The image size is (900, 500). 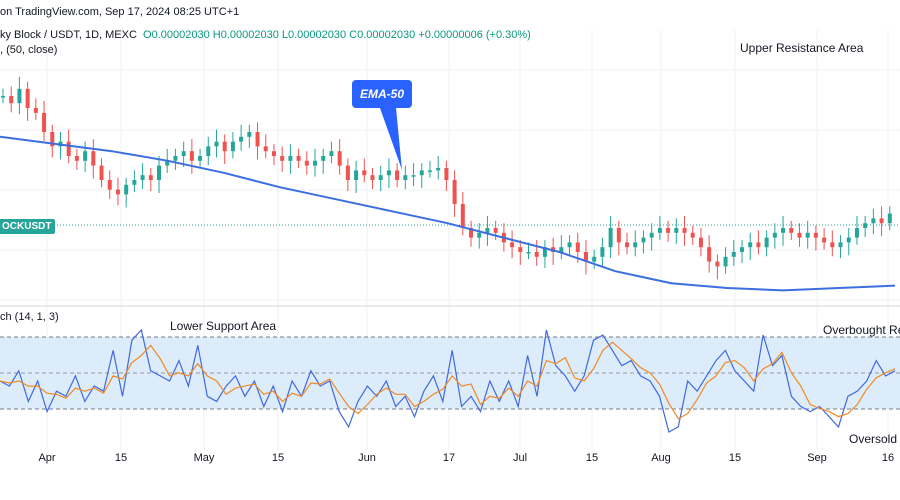 What do you see at coordinates (802, 48) in the screenshot?
I see `upper-resistance-label: Upper Resistance Area` at bounding box center [802, 48].